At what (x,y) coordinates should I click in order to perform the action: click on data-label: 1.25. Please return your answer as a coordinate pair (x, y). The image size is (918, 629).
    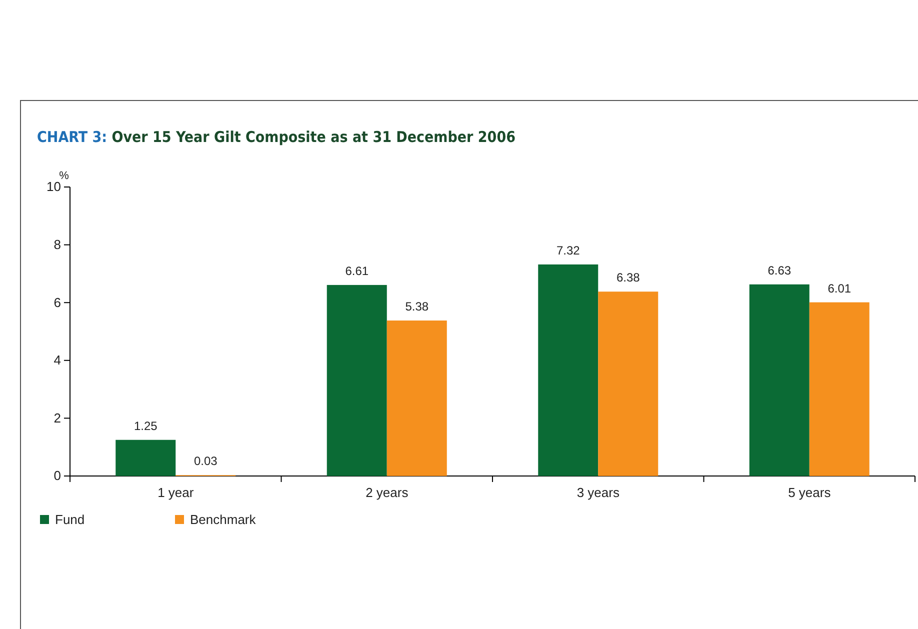
    Looking at the image, I should click on (146, 425).